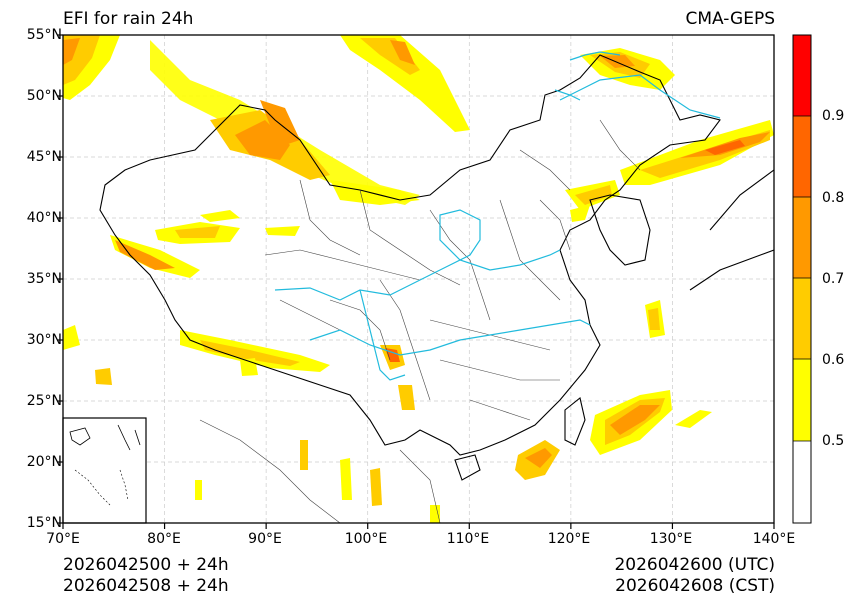 The image size is (860, 608). I want to click on south-china-sea-inset, so click(104, 470).